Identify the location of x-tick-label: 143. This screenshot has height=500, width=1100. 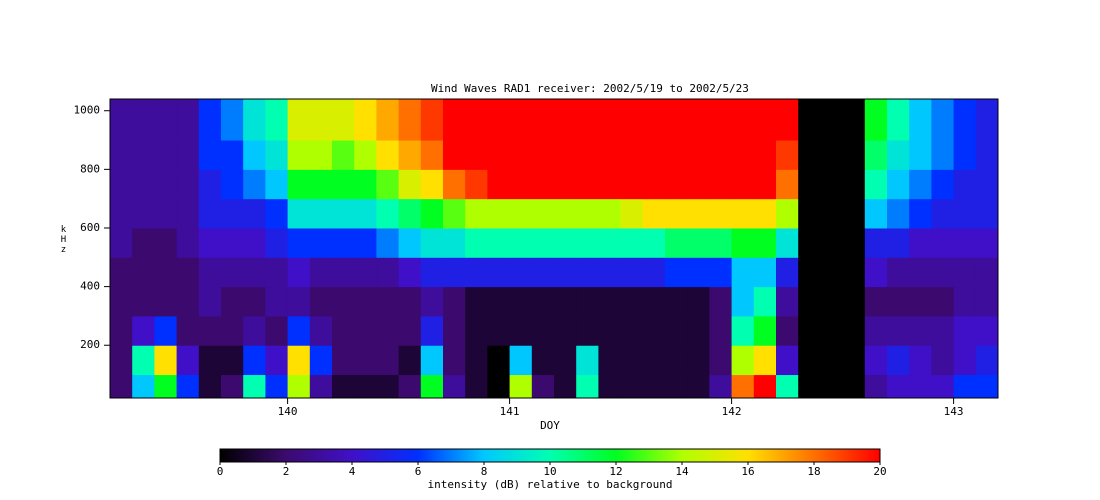
(954, 411).